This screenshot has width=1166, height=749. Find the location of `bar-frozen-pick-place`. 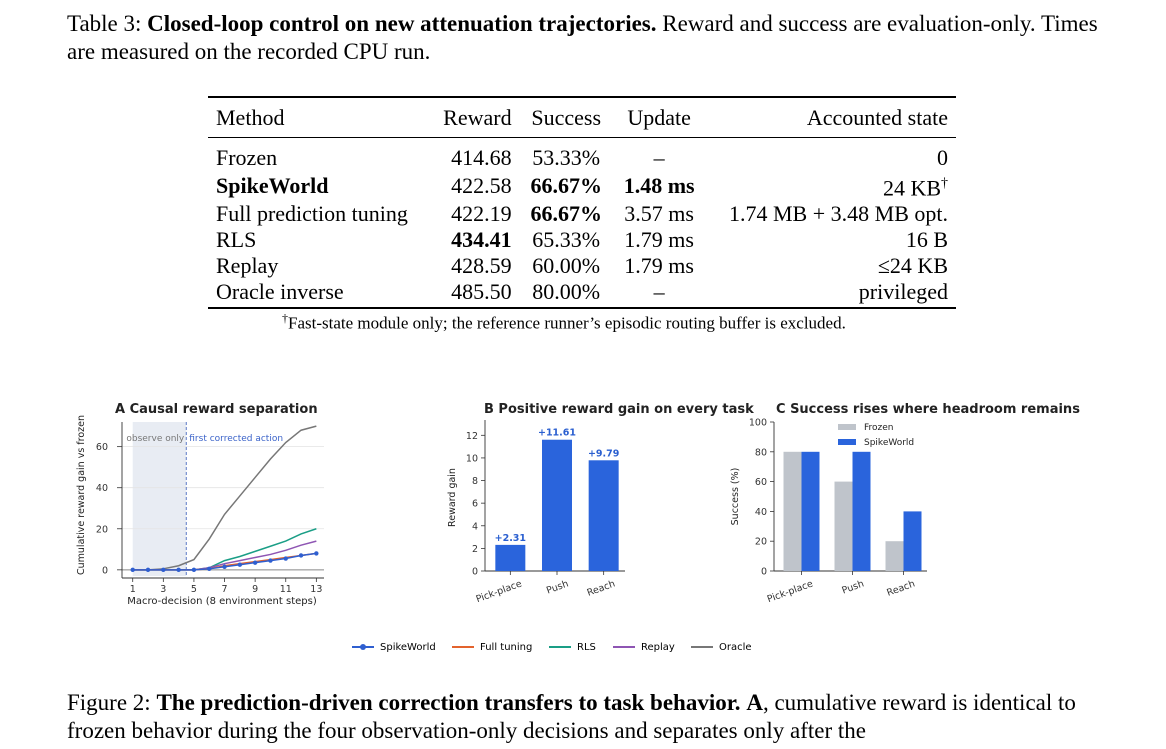

bar-frozen-pick-place is located at coordinates (792, 511).